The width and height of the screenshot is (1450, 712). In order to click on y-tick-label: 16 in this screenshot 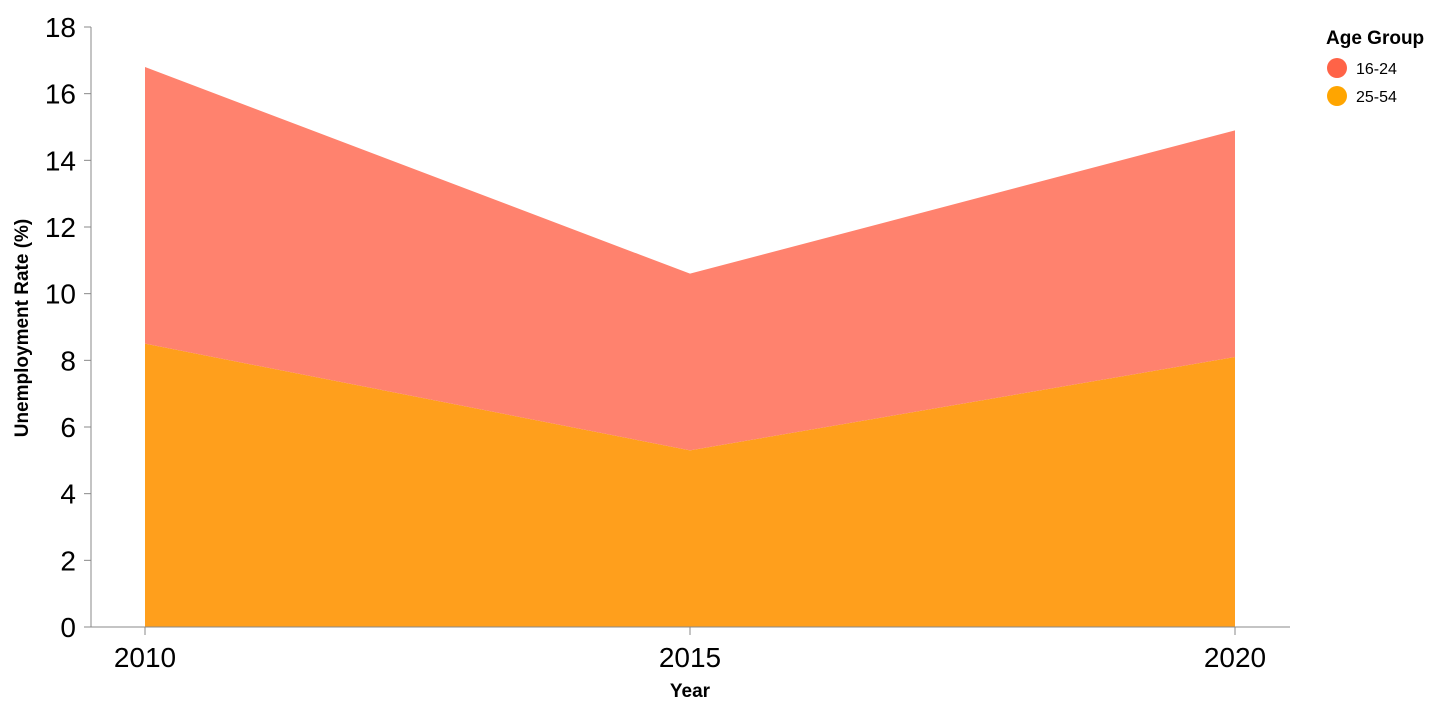, I will do `click(60, 94)`.